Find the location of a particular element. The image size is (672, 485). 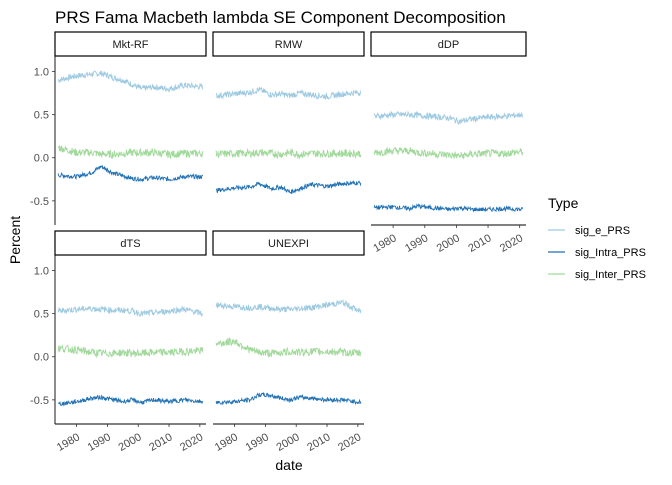

legend-title: Type is located at coordinates (563, 203).